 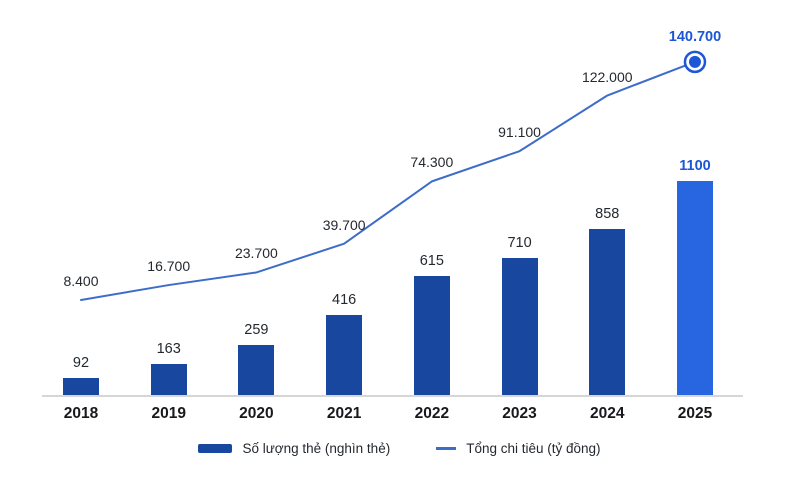 What do you see at coordinates (519, 132) in the screenshot?
I see `line-value-label-2023: 91.100` at bounding box center [519, 132].